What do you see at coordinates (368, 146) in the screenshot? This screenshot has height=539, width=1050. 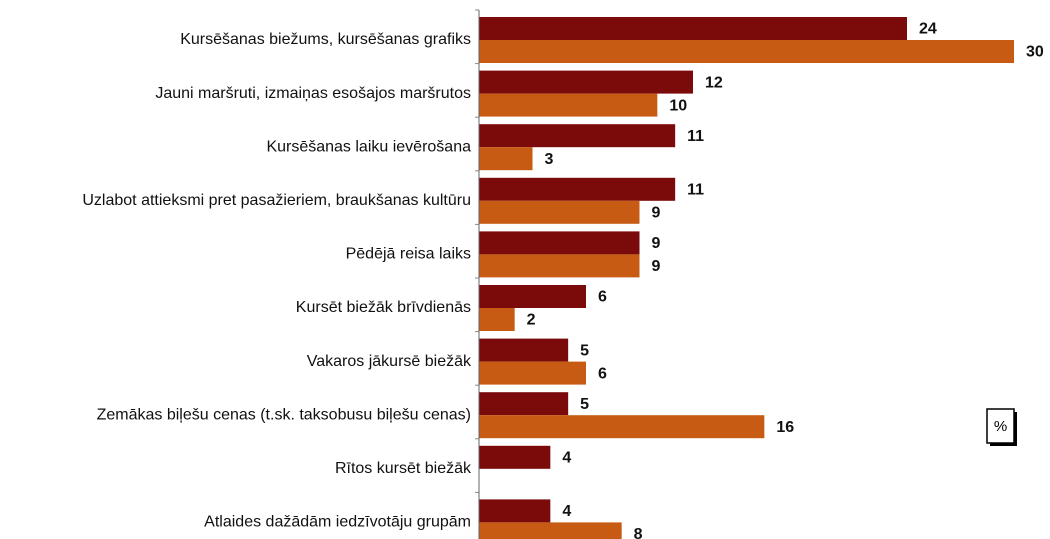 I see `category-label: Kursēšanas laiku ievērošana` at bounding box center [368, 146].